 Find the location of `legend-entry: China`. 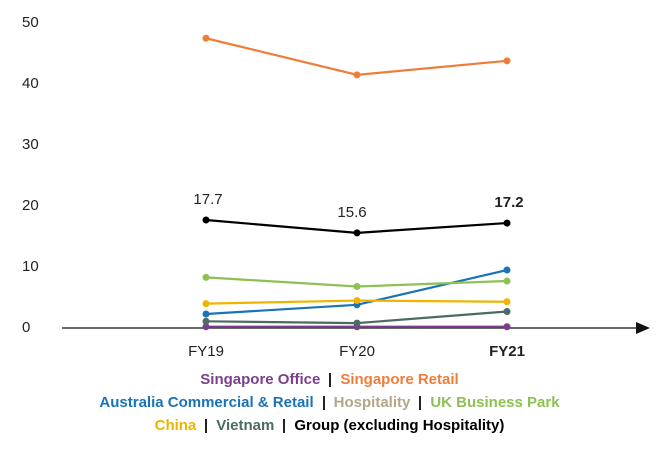

legend-entry: China is located at coordinates (175, 425).